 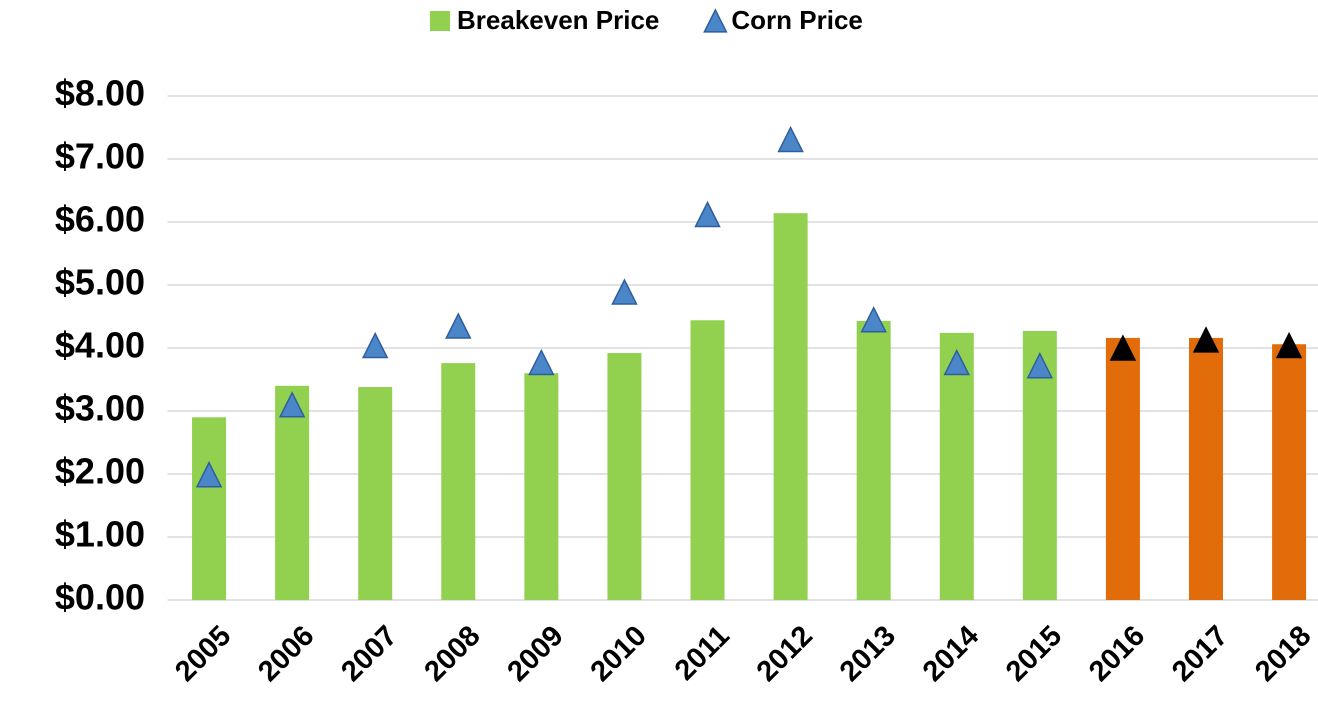 I want to click on legend-label: Corn Price, so click(x=797, y=20).